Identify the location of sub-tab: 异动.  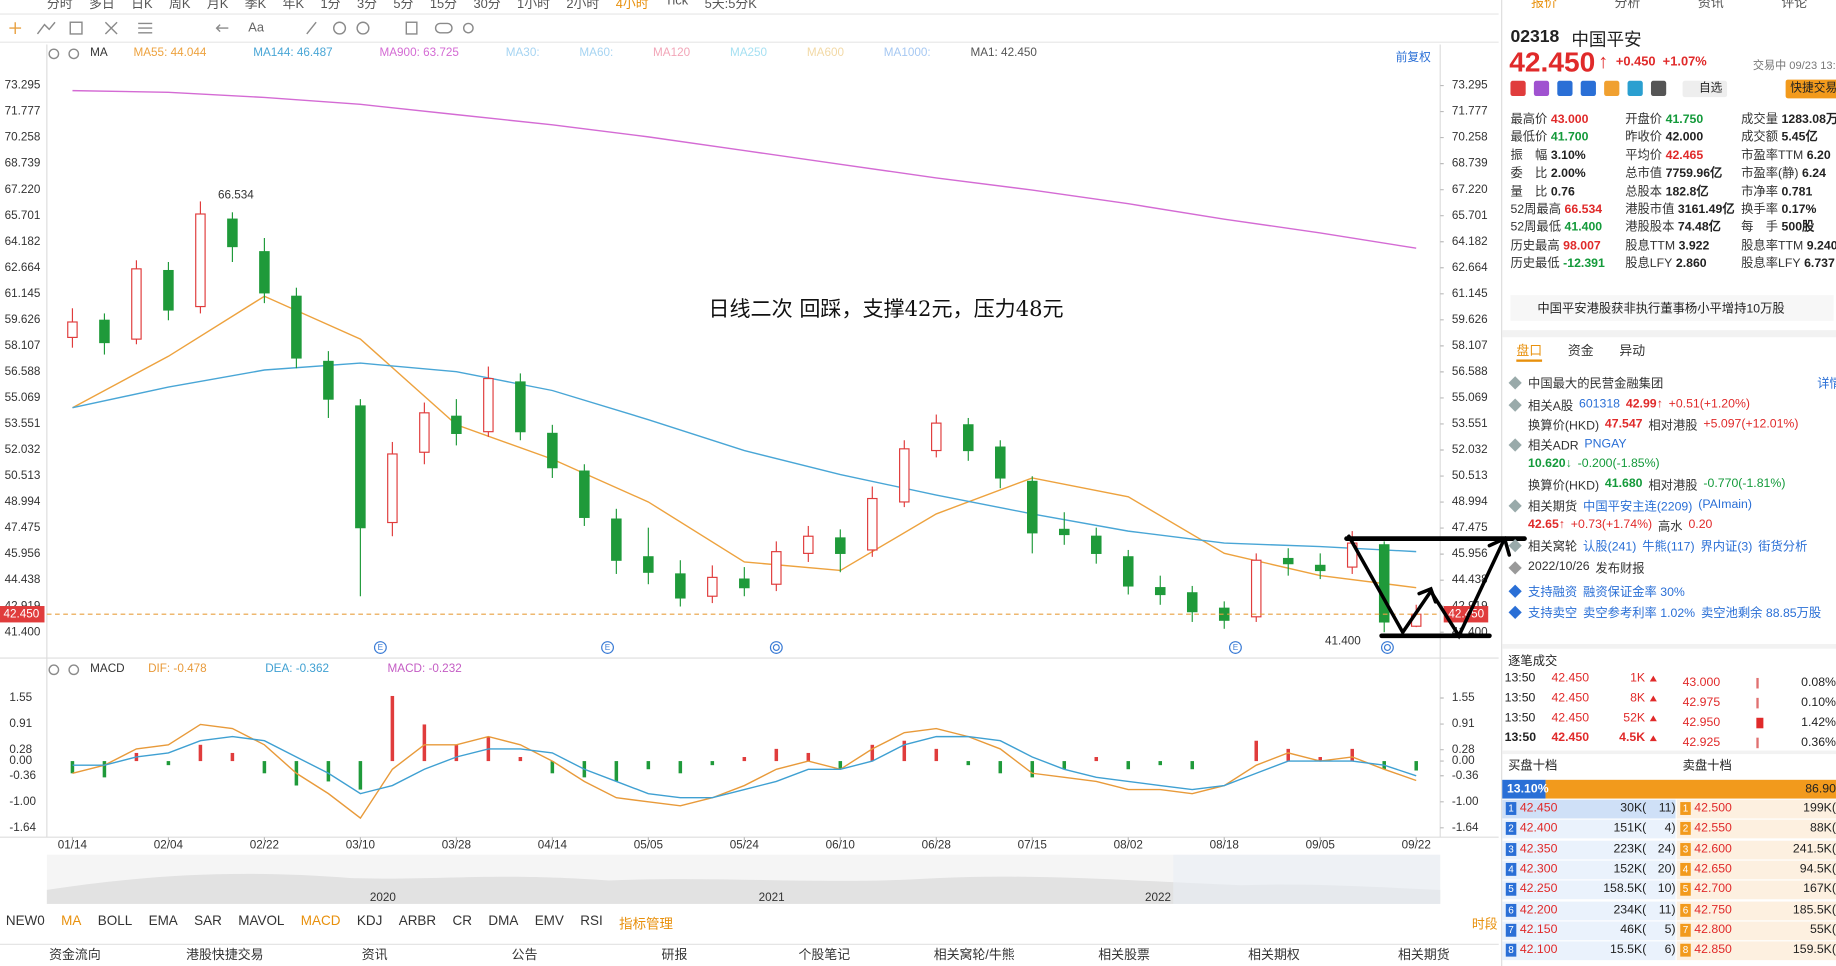
(1632, 351).